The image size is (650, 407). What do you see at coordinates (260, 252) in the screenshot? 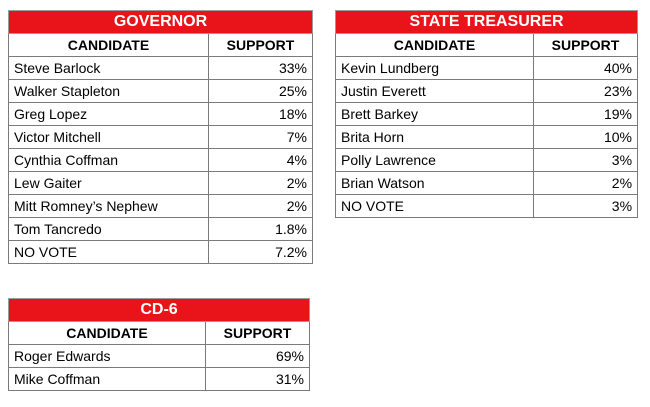
I see `support-value: 7.2%` at bounding box center [260, 252].